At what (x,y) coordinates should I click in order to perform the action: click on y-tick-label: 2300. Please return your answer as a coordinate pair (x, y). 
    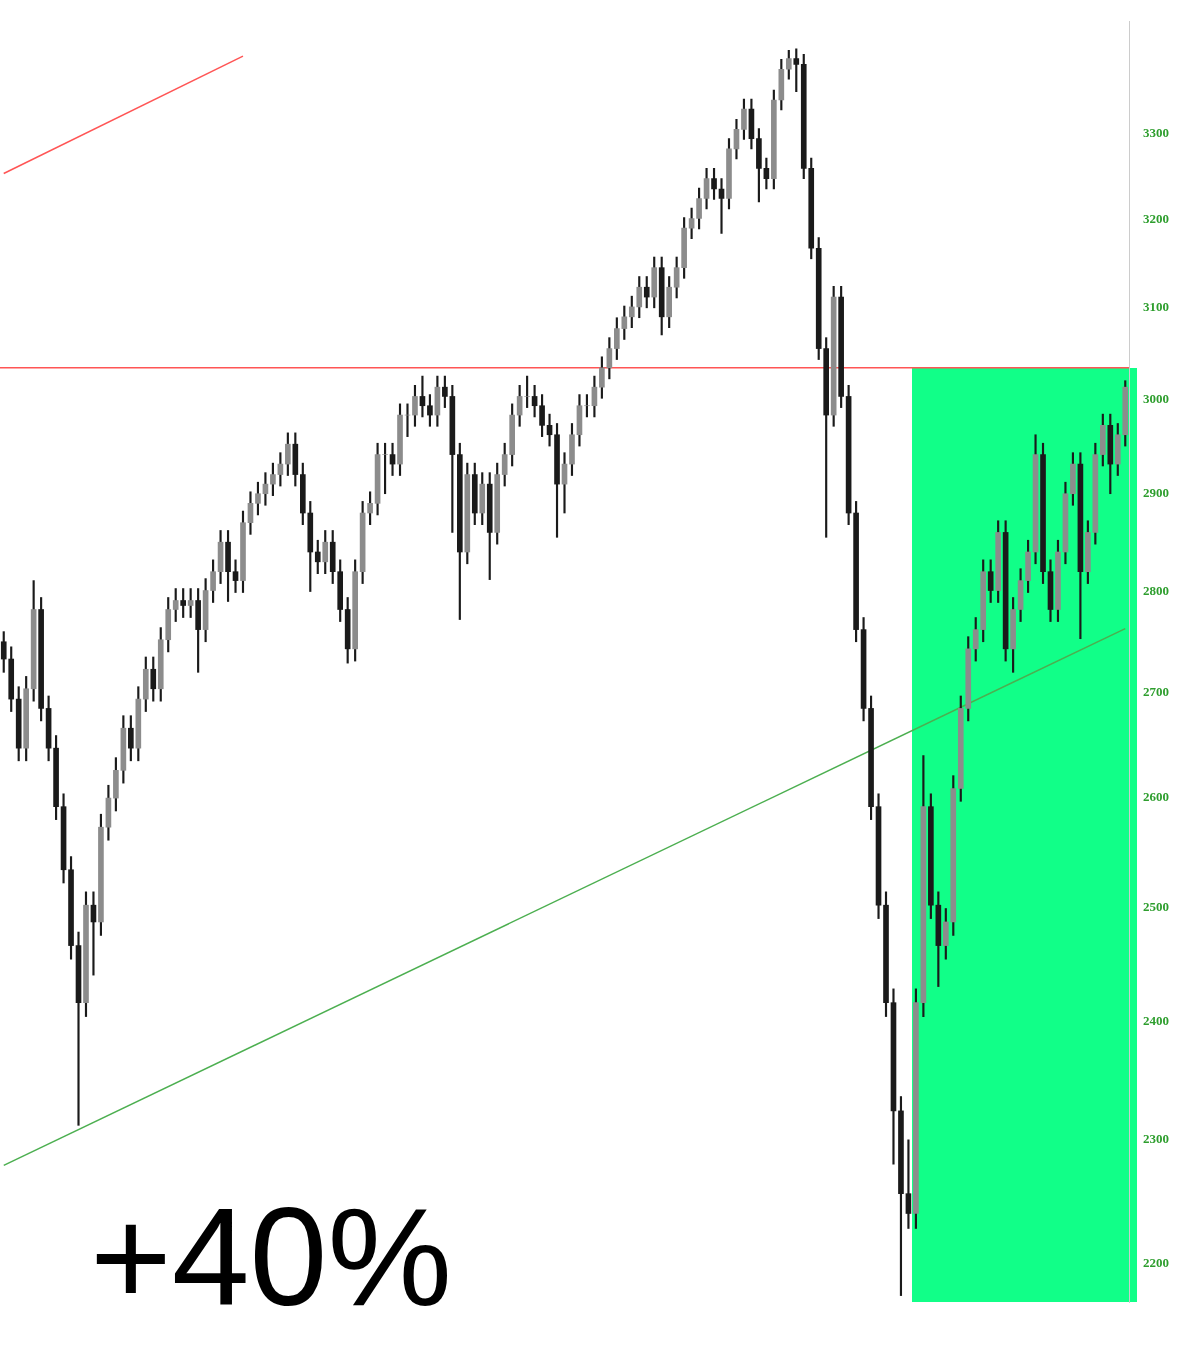
    Looking at the image, I should click on (1156, 1139).